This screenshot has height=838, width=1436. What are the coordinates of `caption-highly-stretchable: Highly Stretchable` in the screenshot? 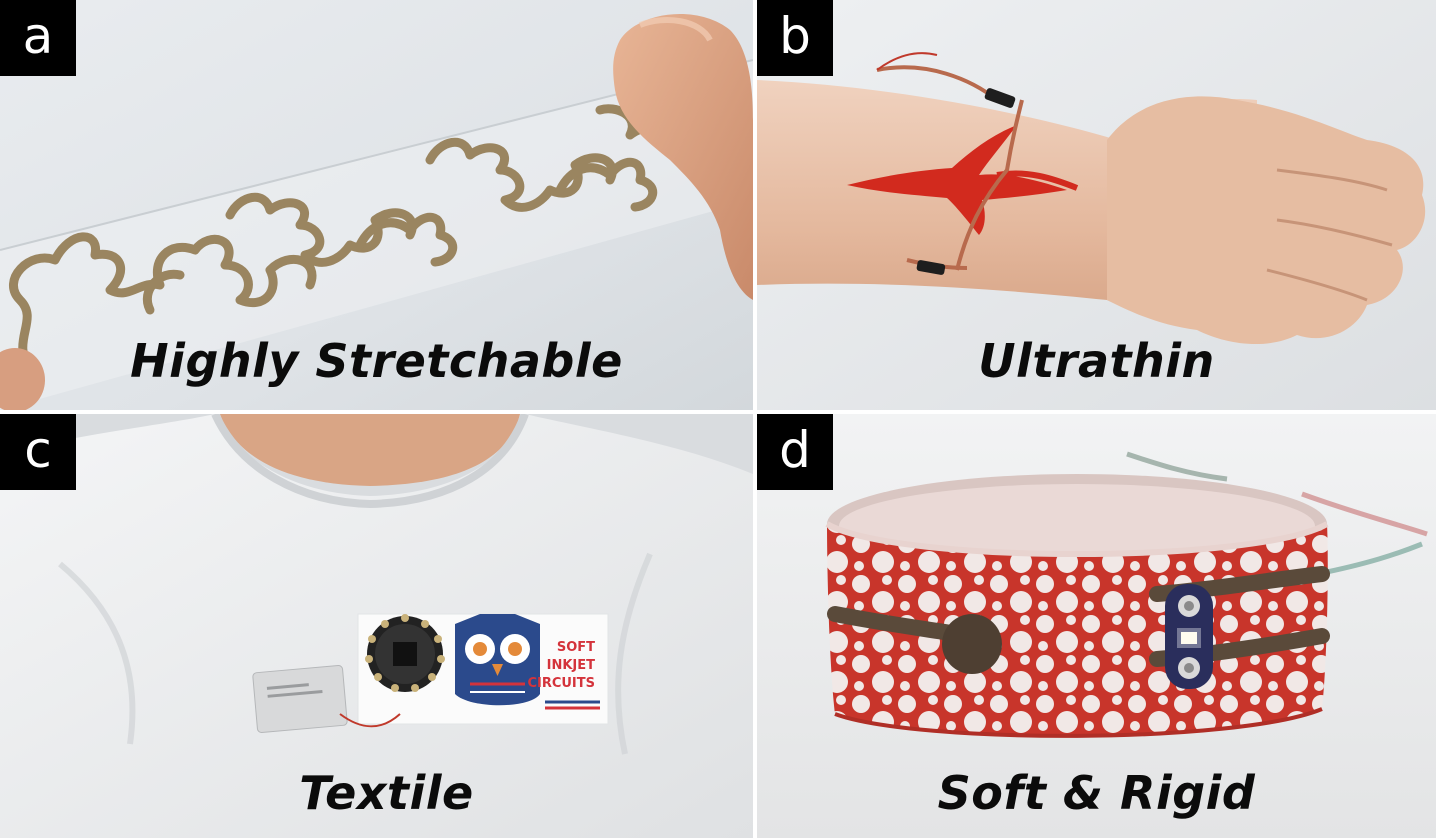 It's located at (376, 361).